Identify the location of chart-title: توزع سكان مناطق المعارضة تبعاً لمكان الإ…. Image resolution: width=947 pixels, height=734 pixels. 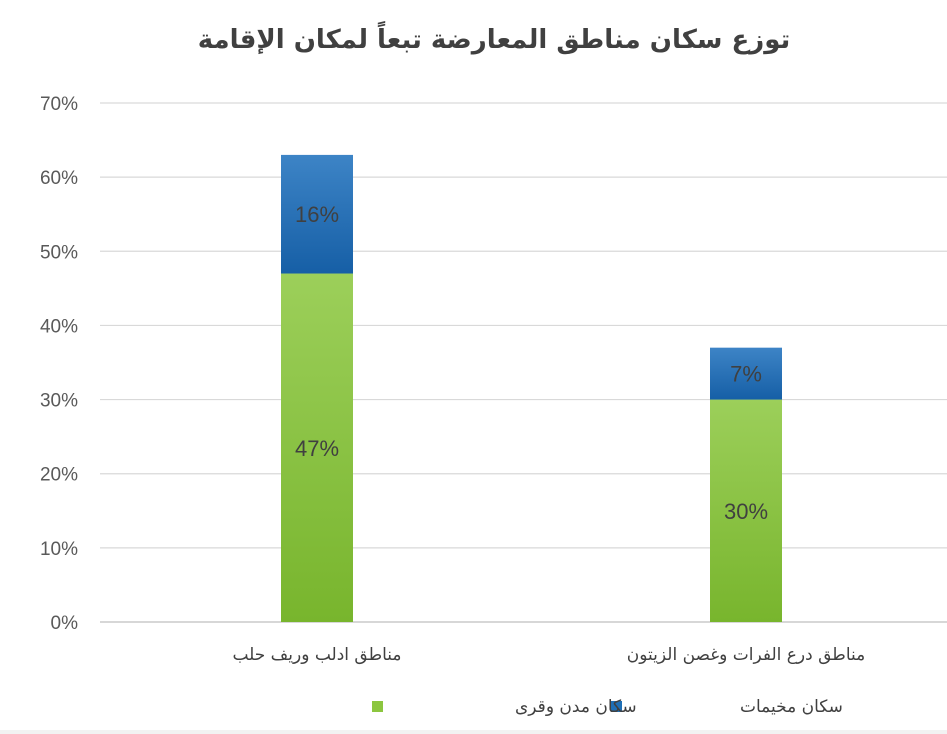
(494, 37).